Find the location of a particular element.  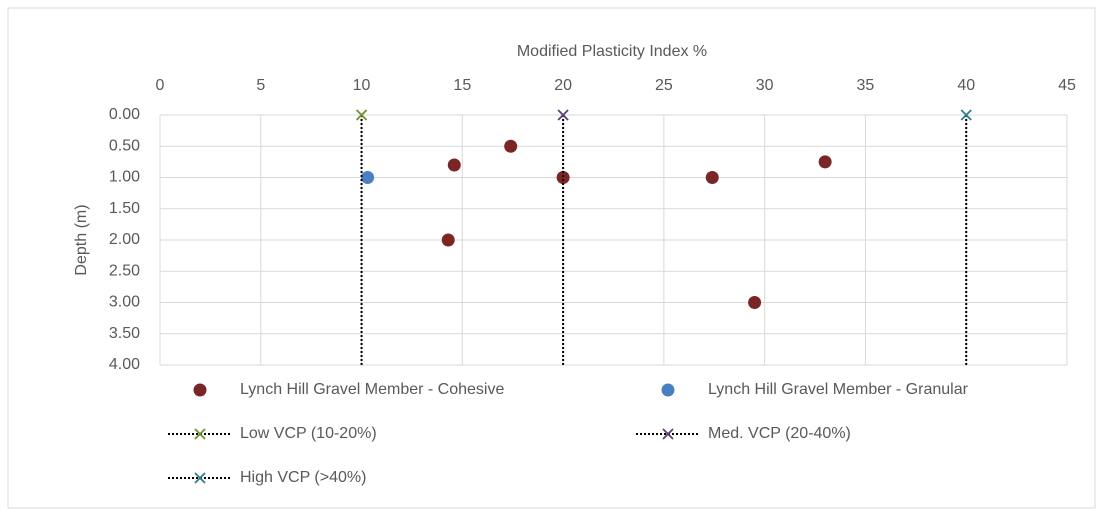

y-tick-label: 0.50 is located at coordinates (124, 145).